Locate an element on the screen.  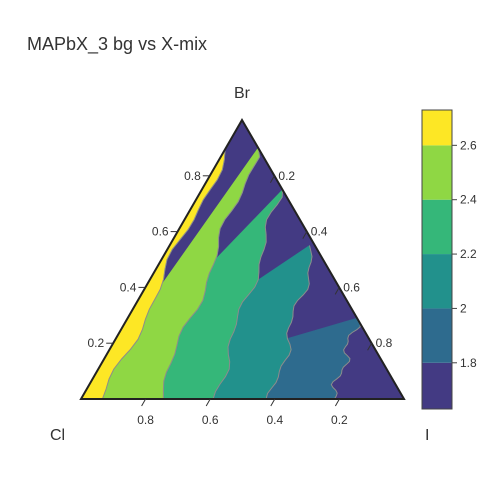
cl-tick-label: 0.2 is located at coordinates (339, 420).